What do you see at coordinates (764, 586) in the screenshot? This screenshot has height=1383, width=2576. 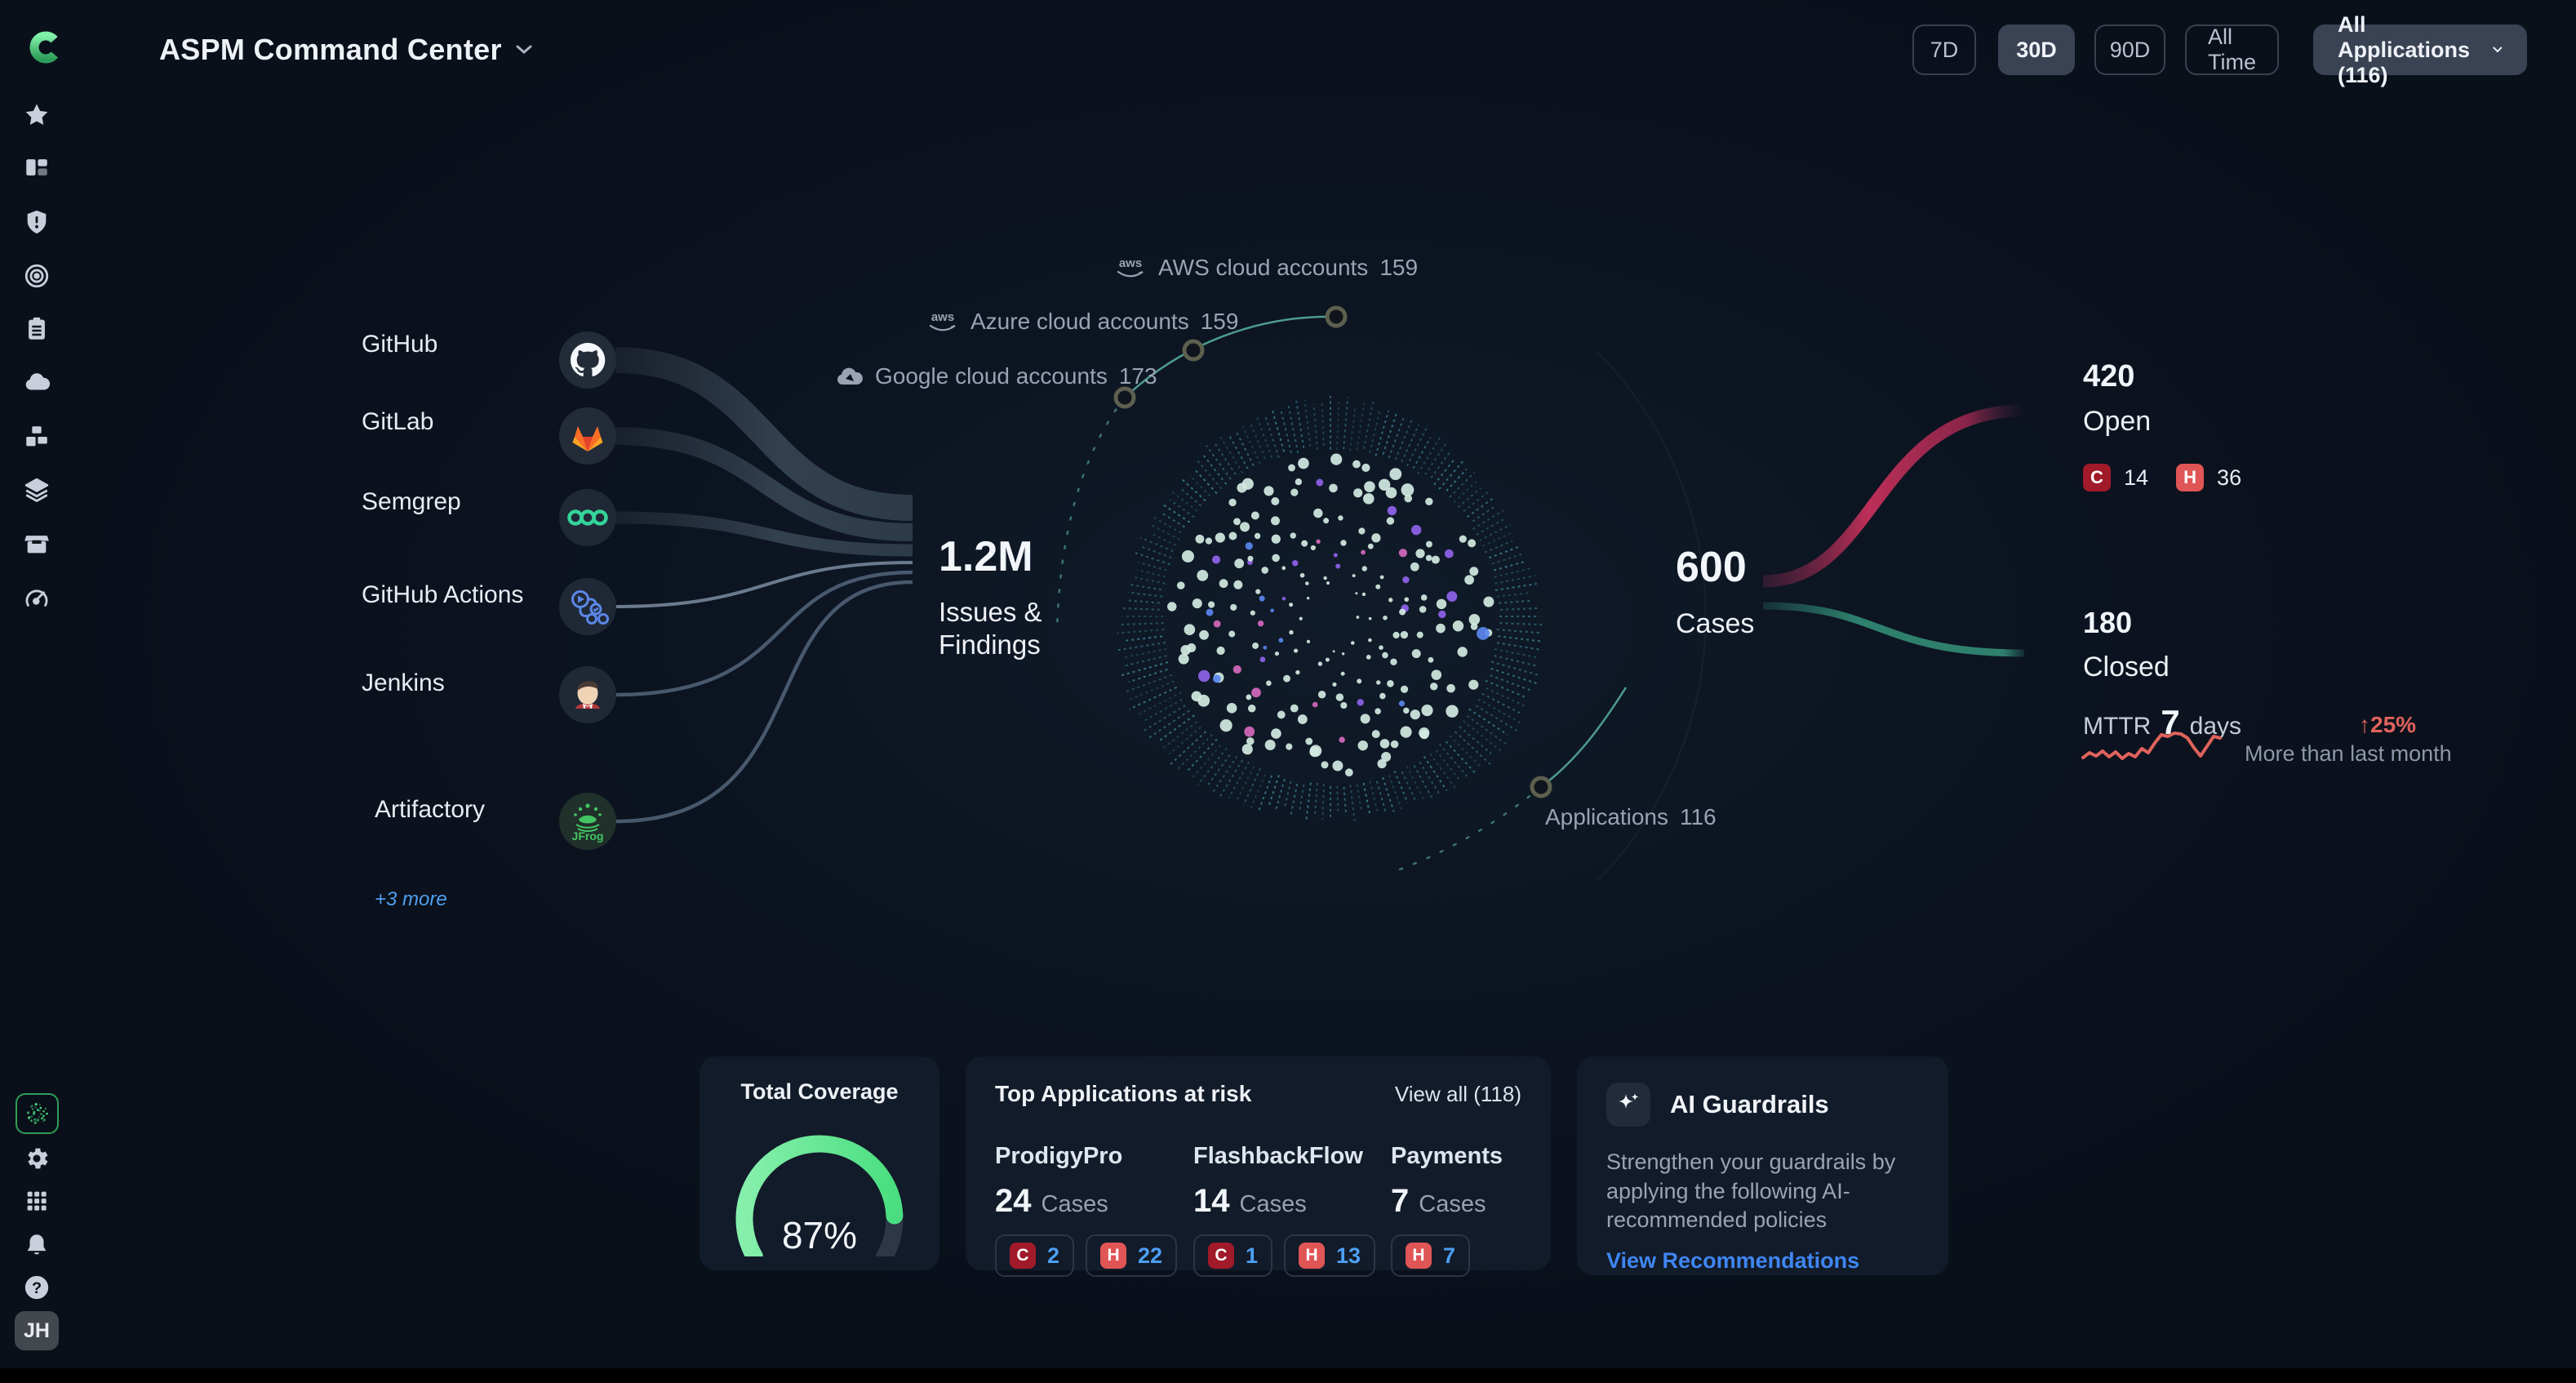 I see `source-ribbons` at bounding box center [764, 586].